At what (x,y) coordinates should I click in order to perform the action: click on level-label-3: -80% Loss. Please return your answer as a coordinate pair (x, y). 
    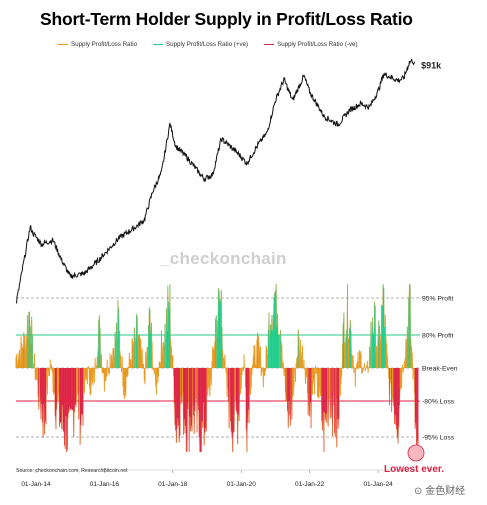
    Looking at the image, I should click on (438, 401).